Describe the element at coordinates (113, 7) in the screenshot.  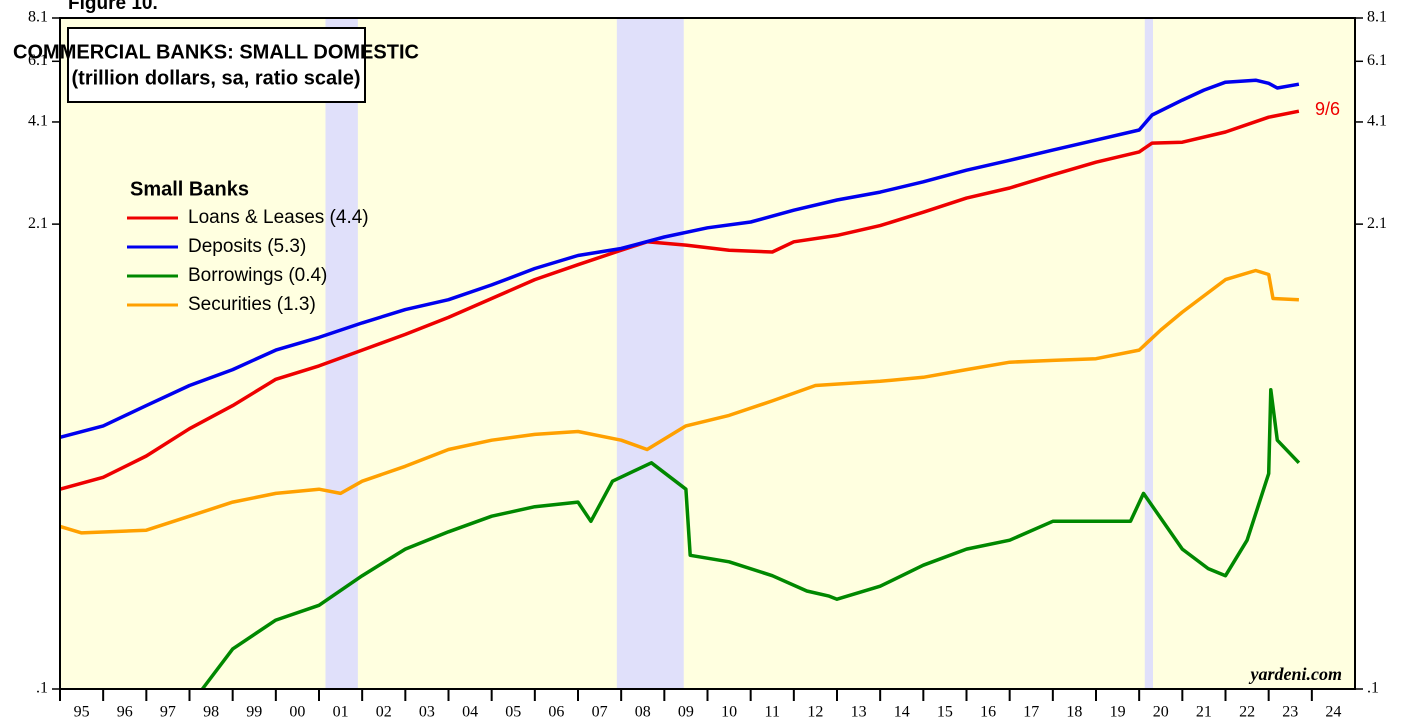
I see `figure-label: Figure 10.` at that location.